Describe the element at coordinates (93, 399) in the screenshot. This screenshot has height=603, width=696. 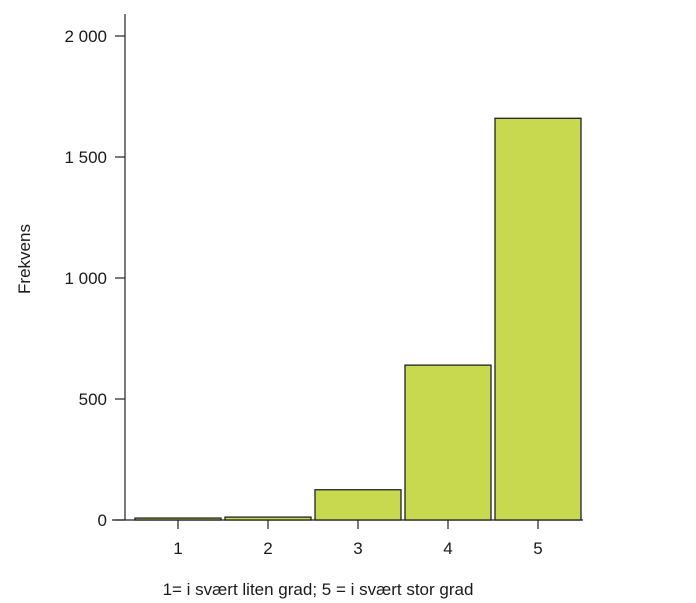
I see `y-tick-label: 500` at that location.